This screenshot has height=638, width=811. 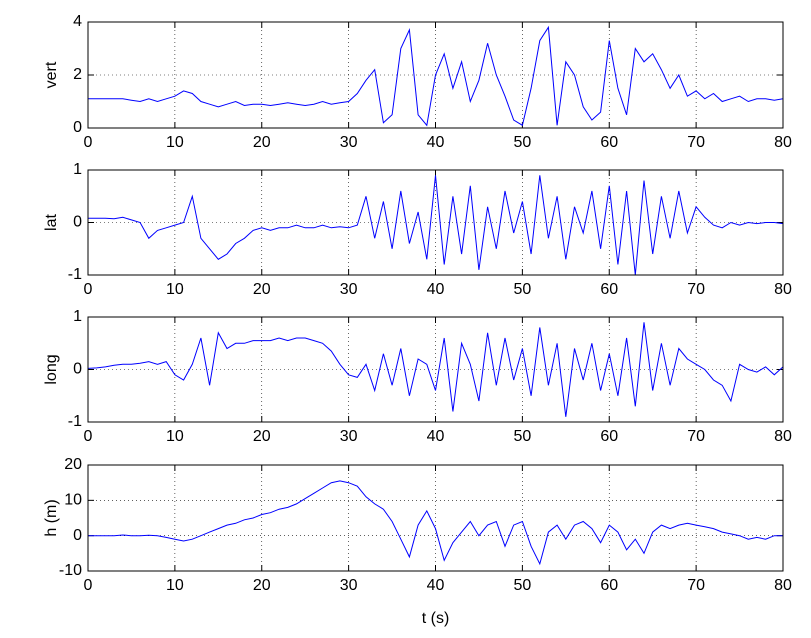 I want to click on x-axis-label: t (s), so click(x=436, y=618).